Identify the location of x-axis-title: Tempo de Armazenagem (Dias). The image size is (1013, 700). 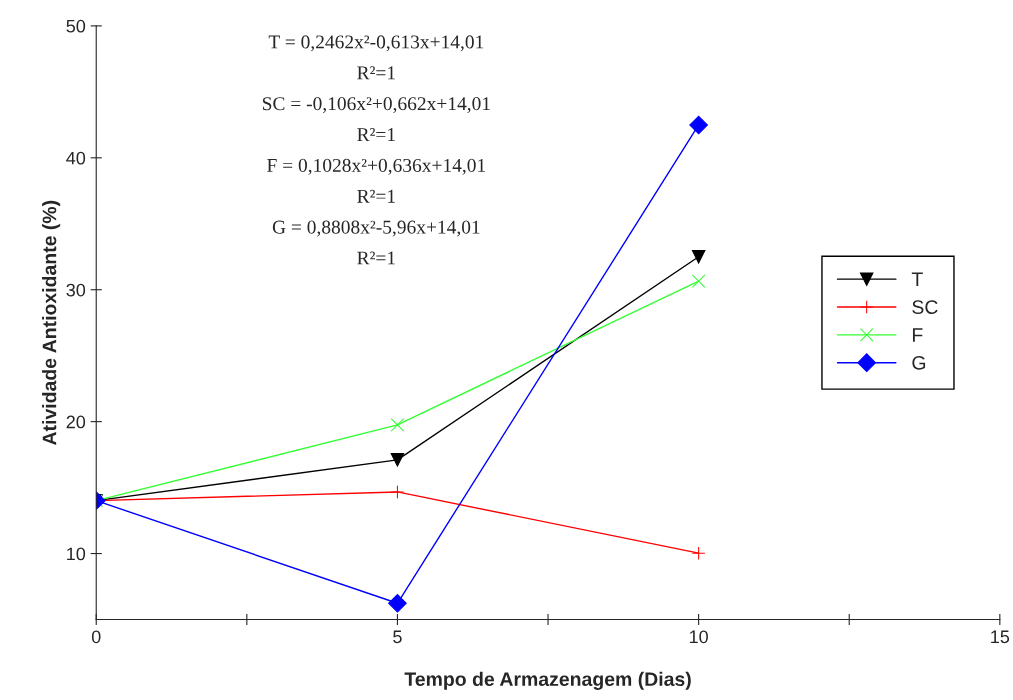
(547, 680).